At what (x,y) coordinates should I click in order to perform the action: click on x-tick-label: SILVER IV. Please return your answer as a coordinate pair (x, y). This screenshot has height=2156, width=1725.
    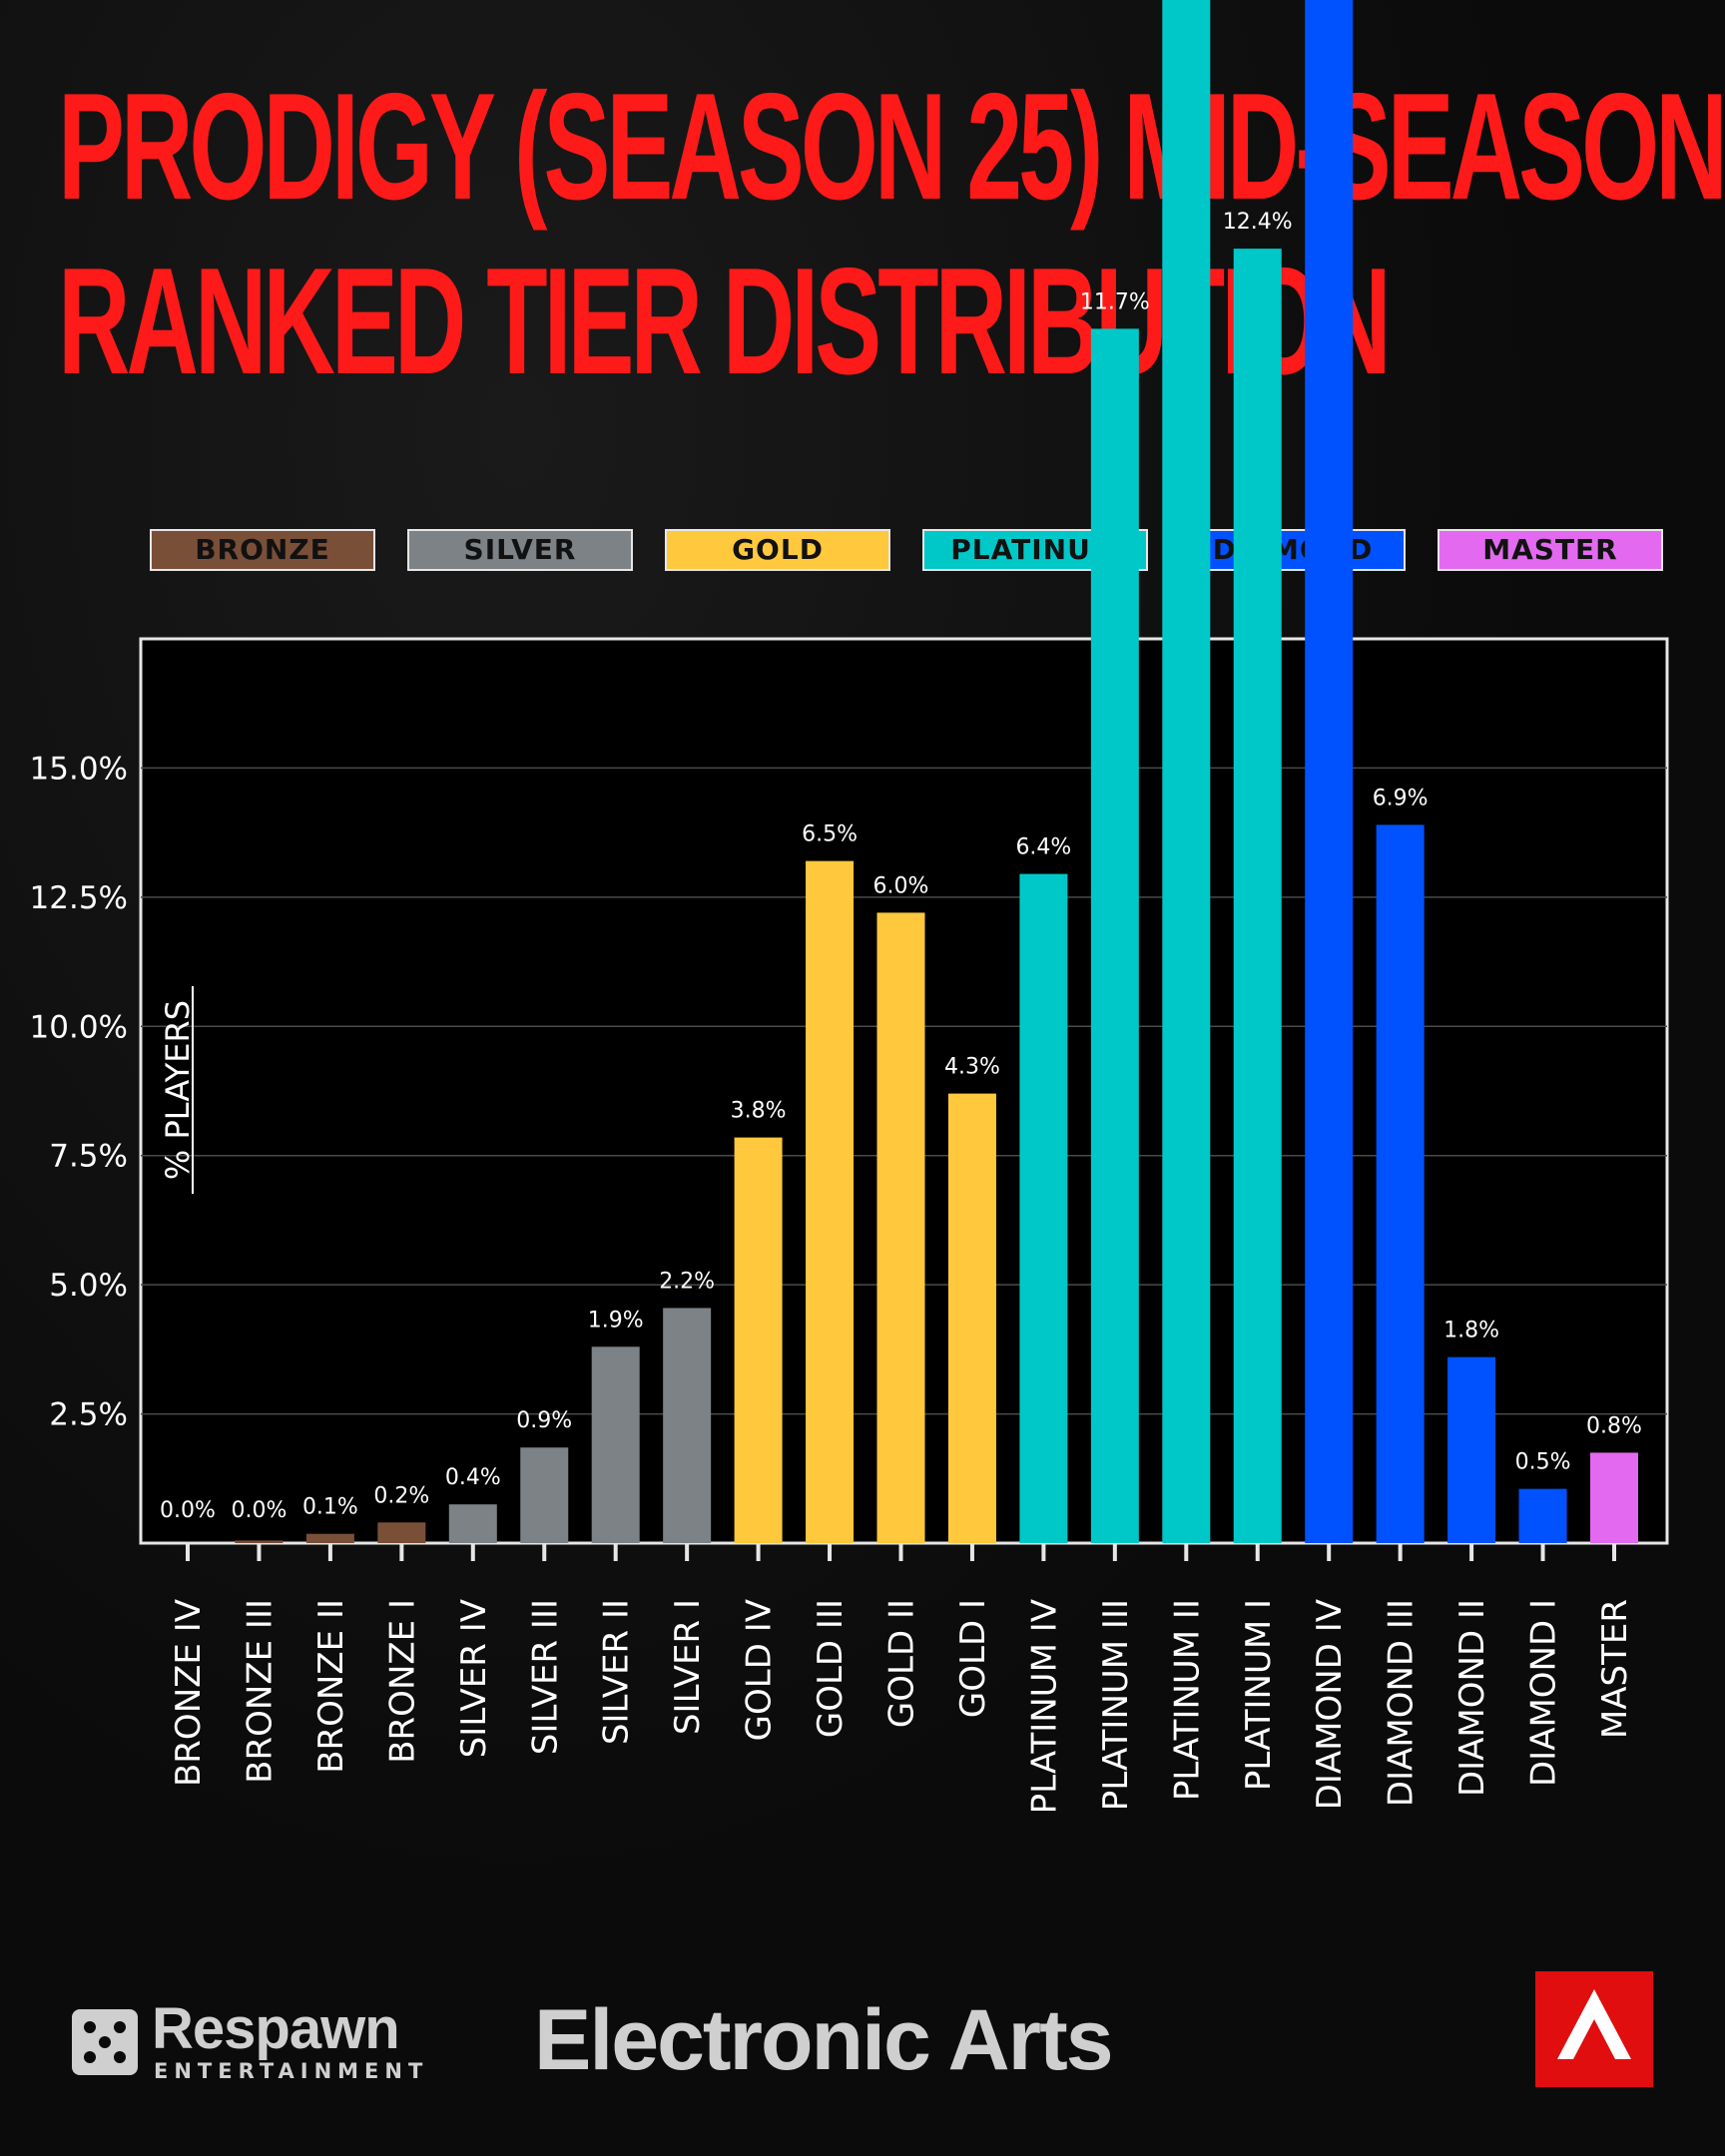
    Looking at the image, I should click on (474, 1678).